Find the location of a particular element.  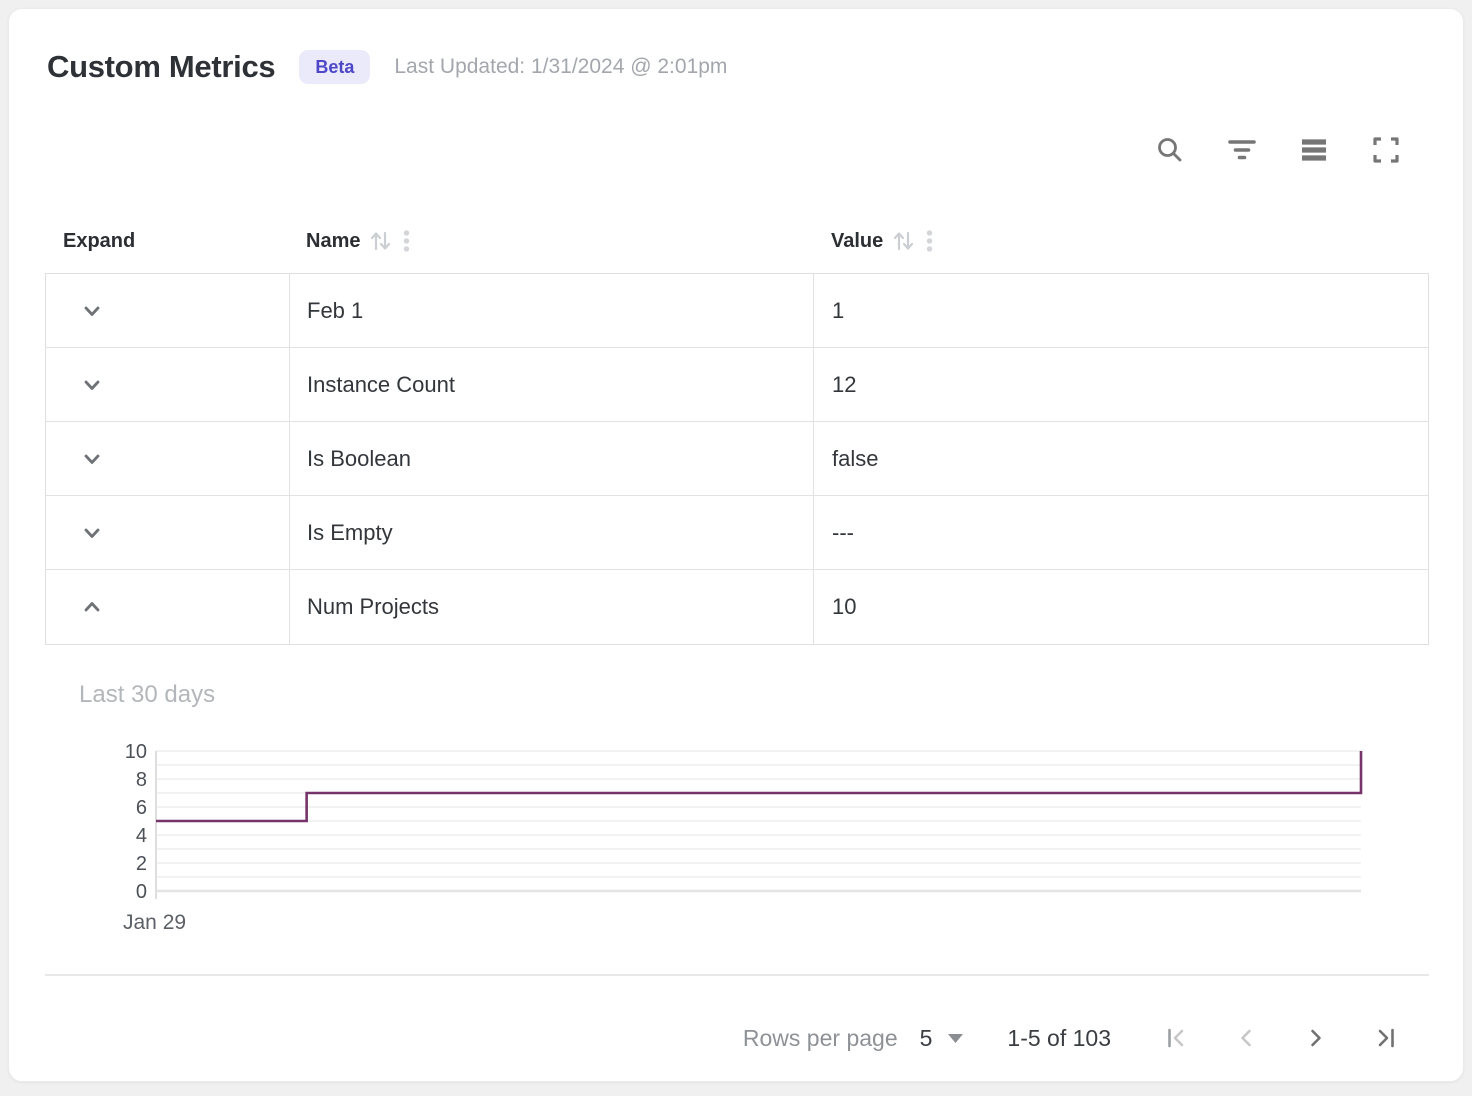

metric-name: Is Boolean is located at coordinates (552, 458).